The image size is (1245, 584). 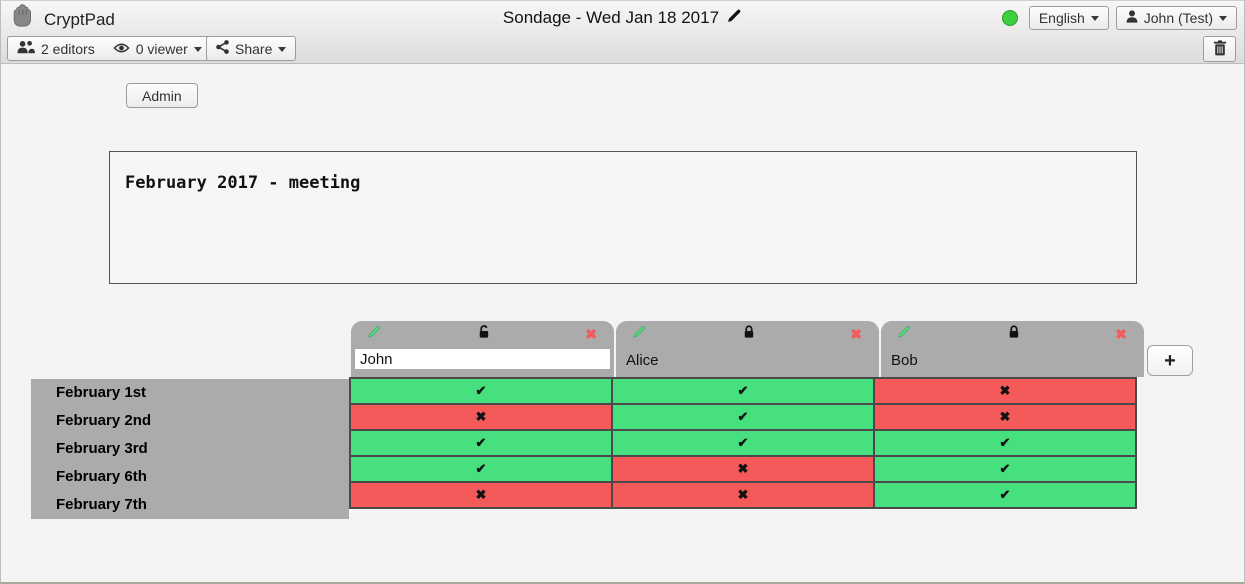 I want to click on share-label: Share, so click(x=254, y=48).